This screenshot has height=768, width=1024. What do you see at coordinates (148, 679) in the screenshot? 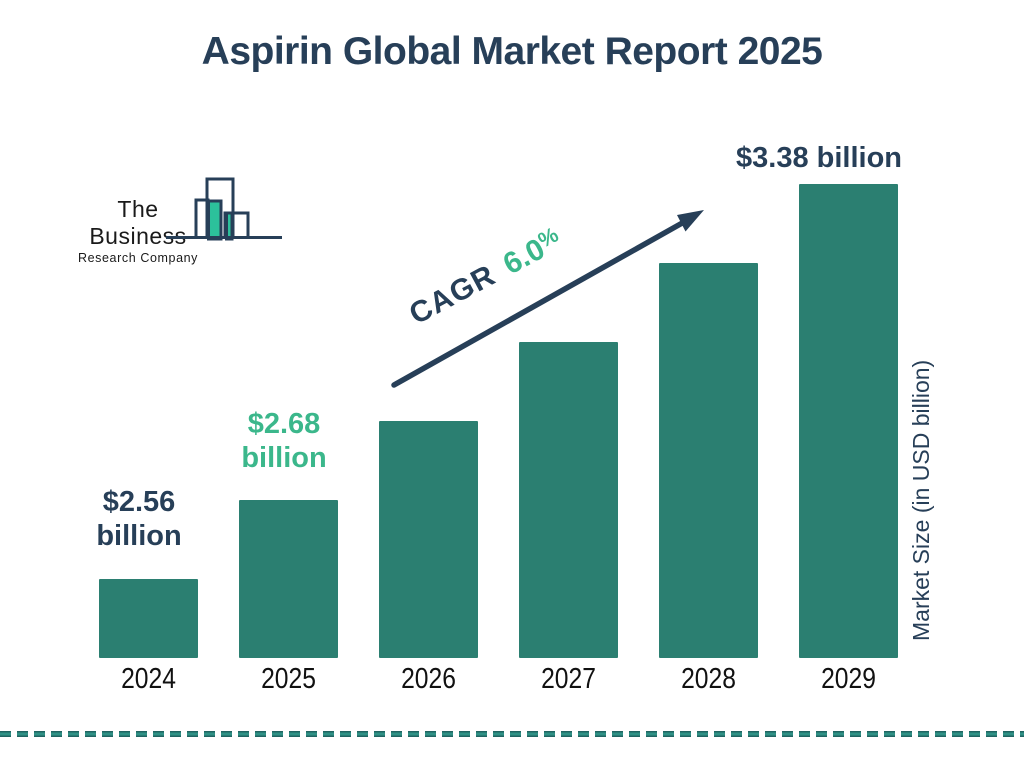
I see `x-tick-2024: 2024` at bounding box center [148, 679].